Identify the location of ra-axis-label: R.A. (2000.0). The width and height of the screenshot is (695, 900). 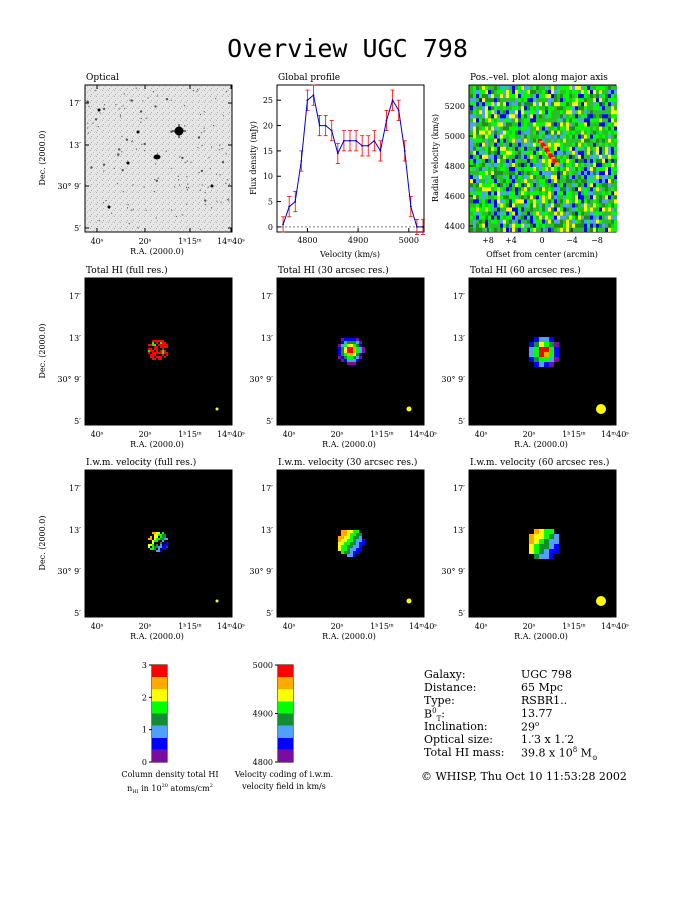
(541, 636).